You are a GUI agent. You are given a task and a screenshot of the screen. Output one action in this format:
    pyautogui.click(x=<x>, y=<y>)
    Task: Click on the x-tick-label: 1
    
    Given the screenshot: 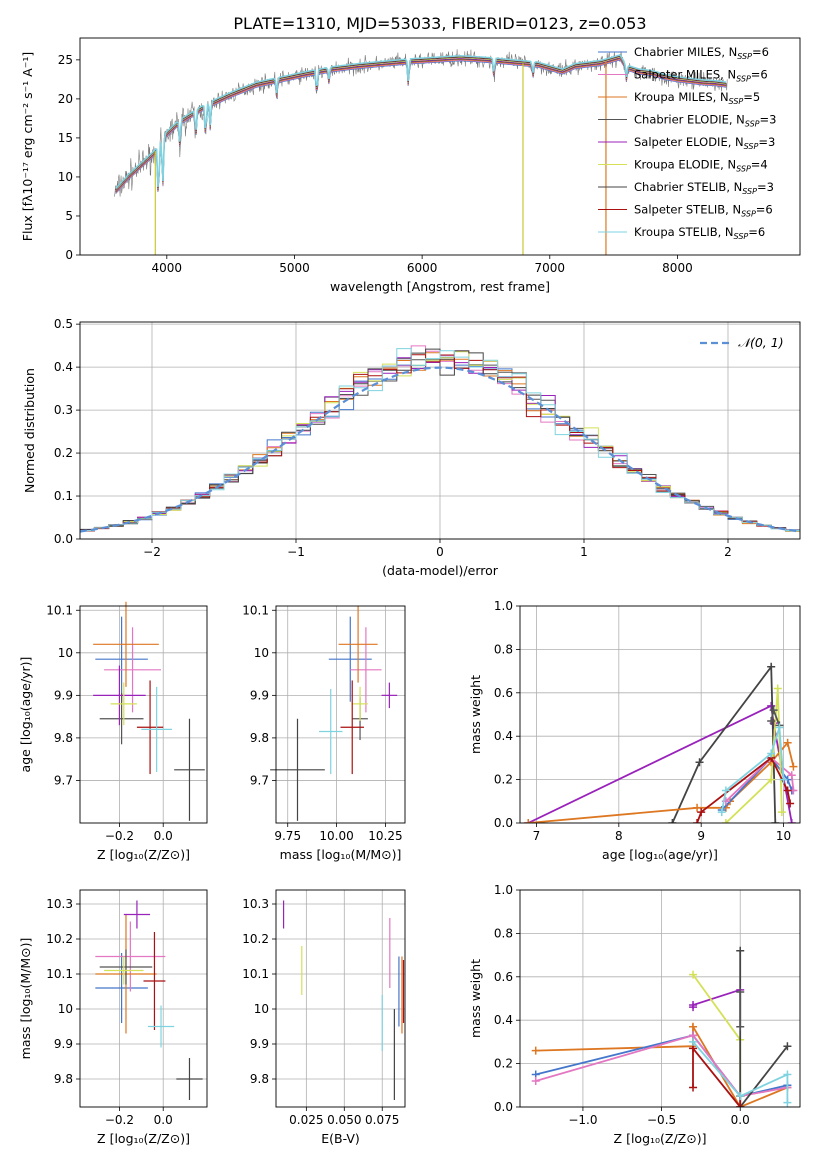 What is the action you would take?
    pyautogui.click(x=584, y=552)
    